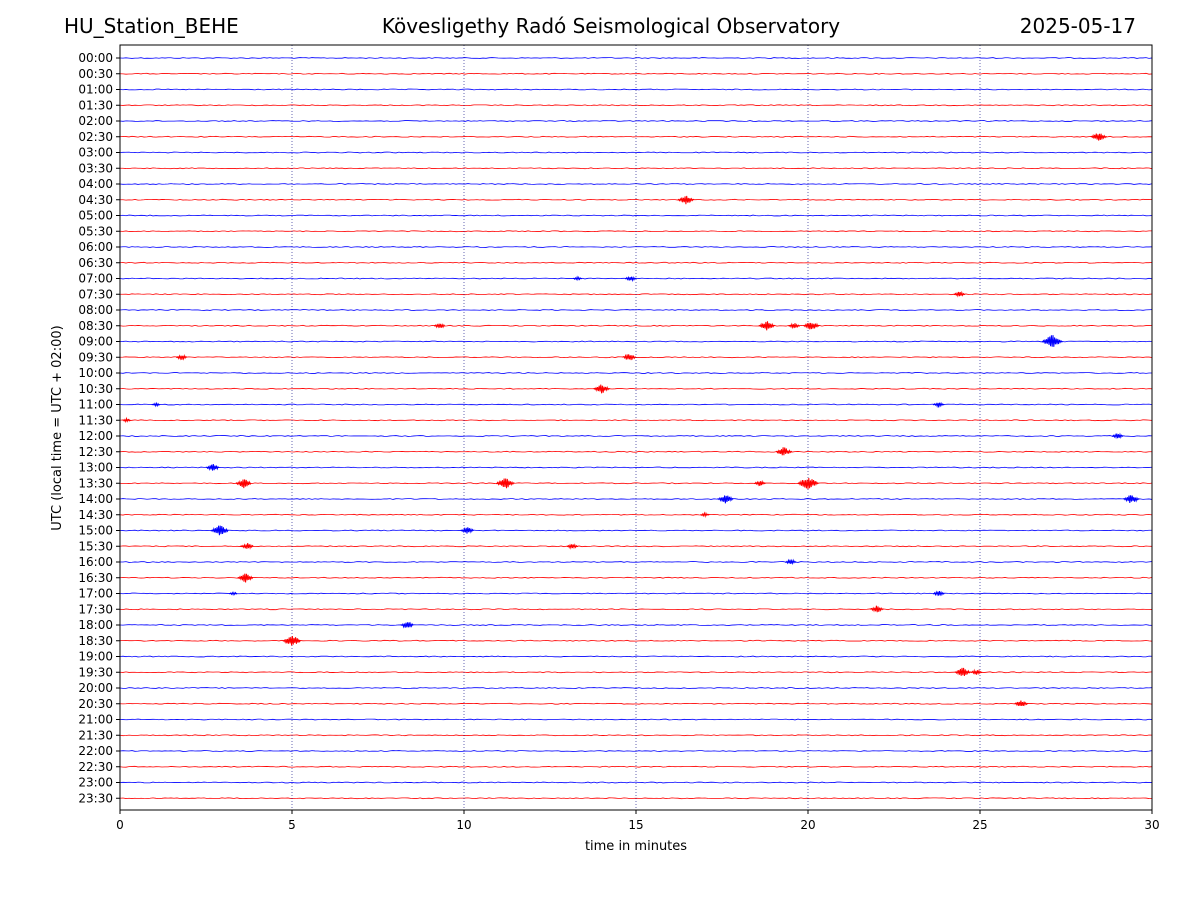 Image resolution: width=1200 pixels, height=900 pixels. I want to click on y-tick-label: 12:00, so click(95, 436).